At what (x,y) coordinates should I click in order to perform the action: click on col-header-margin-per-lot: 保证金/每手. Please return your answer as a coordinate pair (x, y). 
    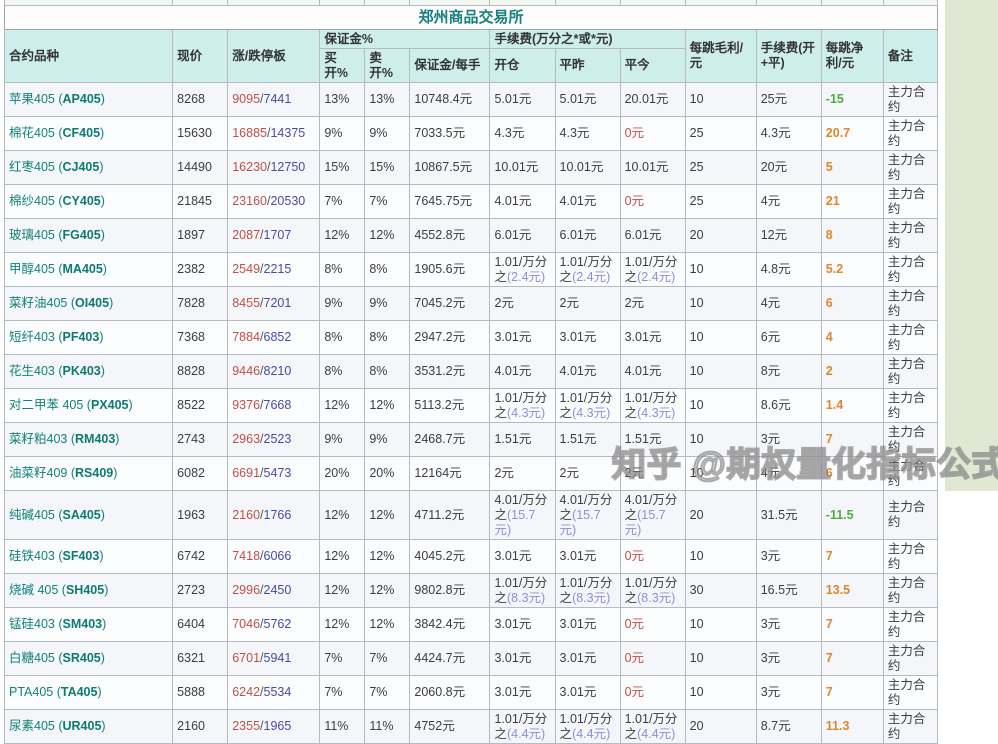
    Looking at the image, I should click on (450, 65).